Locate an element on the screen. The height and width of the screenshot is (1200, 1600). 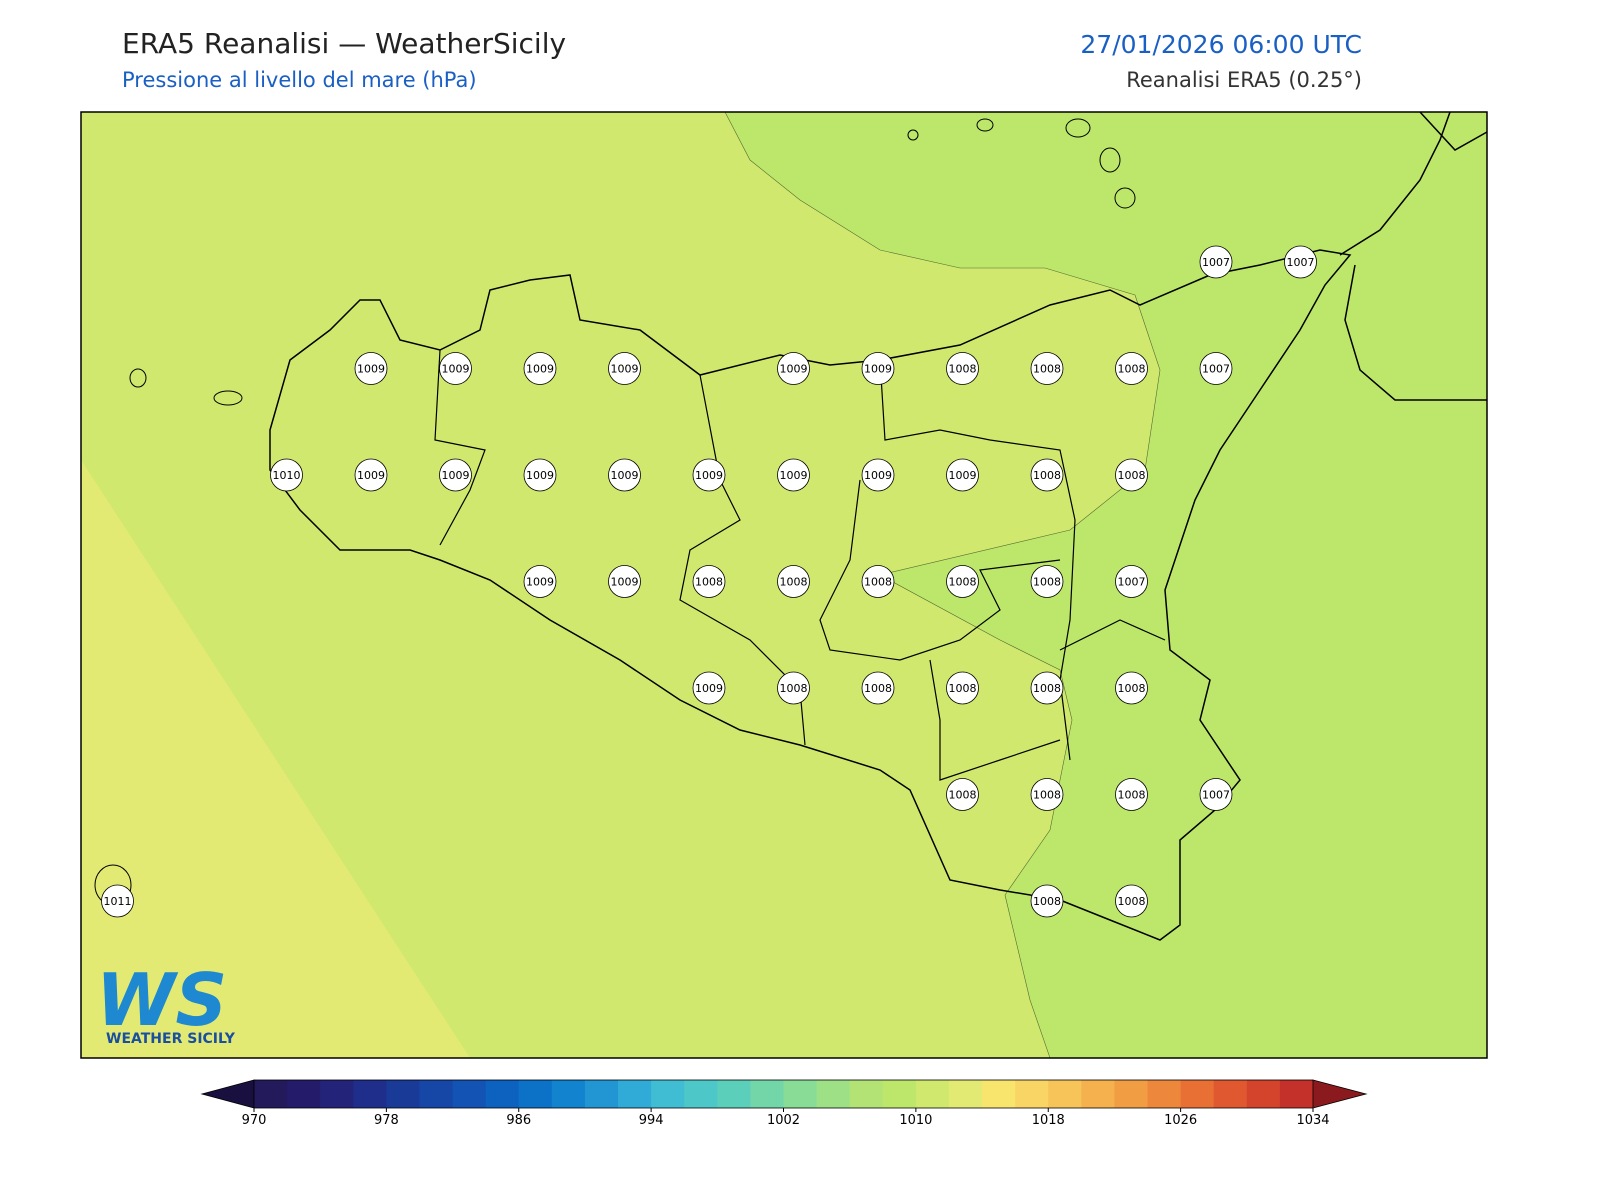
colorbar-tick-label: 986 is located at coordinates (518, 1120).